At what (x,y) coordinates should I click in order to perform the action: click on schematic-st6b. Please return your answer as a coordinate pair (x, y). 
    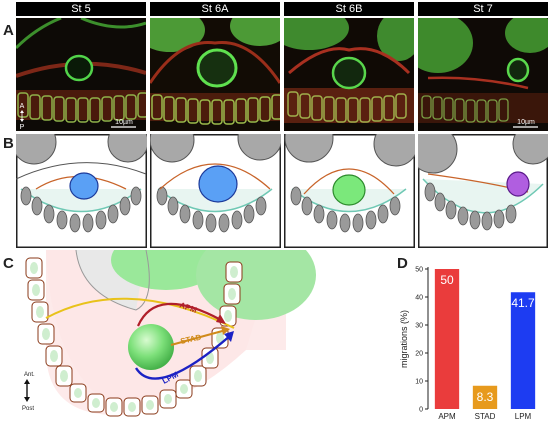
    Looking at the image, I should click on (349, 191).